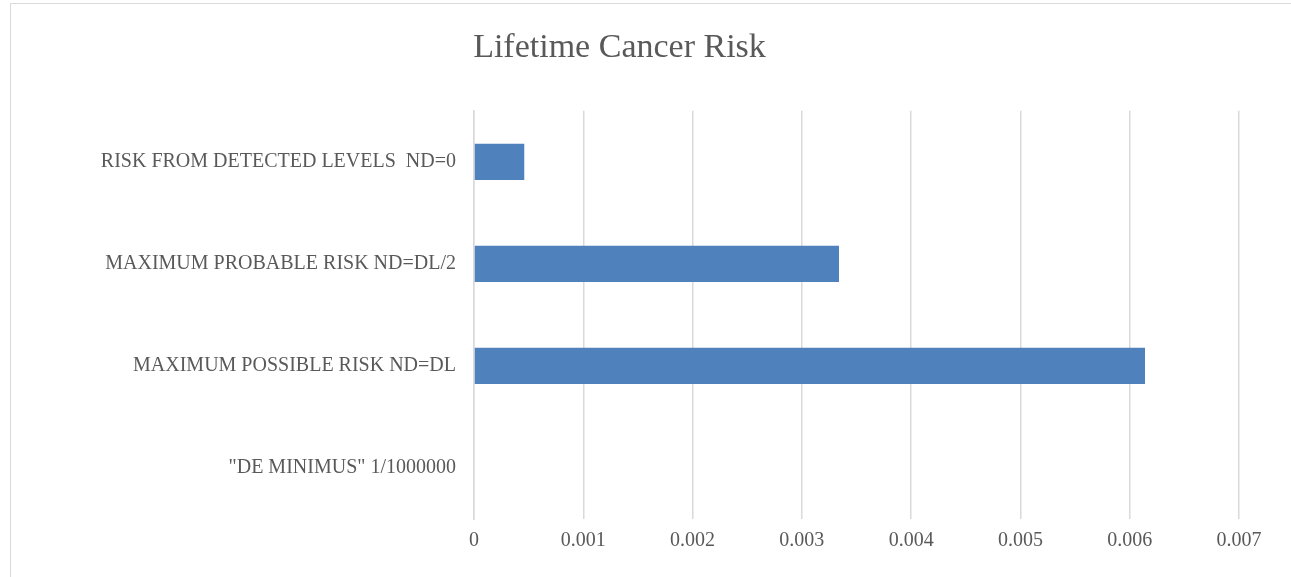  Describe the element at coordinates (911, 539) in the screenshot. I see `x-tick-label: 0.004` at that location.